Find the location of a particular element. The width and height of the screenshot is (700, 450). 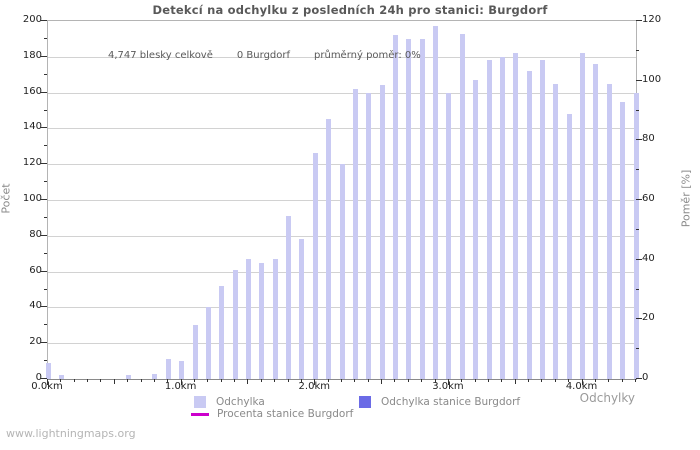

watermark-url: www.lightningmaps.org is located at coordinates (71, 433).